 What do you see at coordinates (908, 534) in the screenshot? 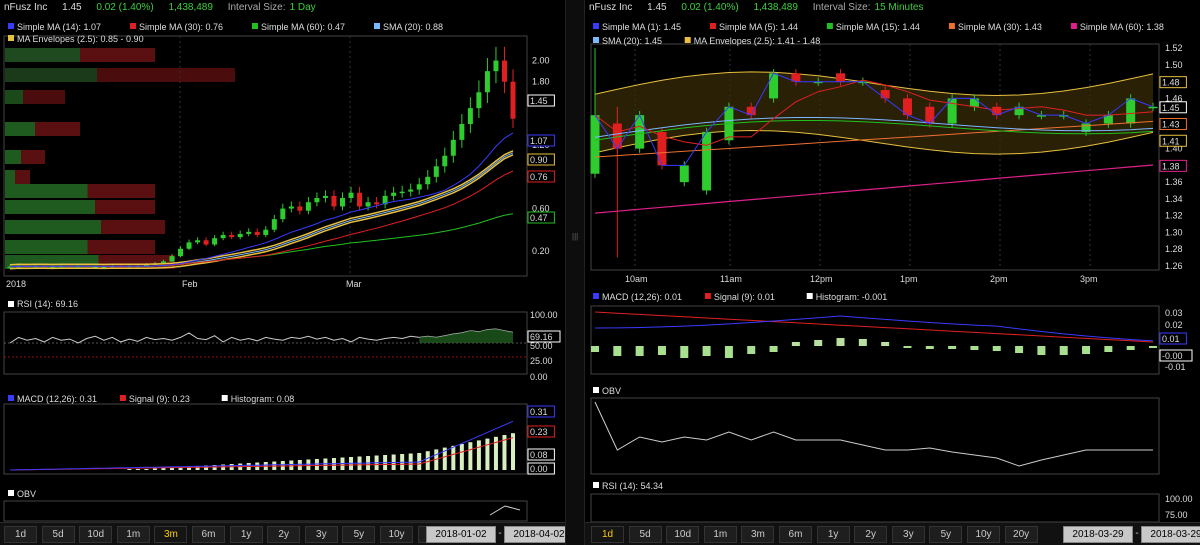
I see `intraday-range-3y: 3y` at bounding box center [908, 534].